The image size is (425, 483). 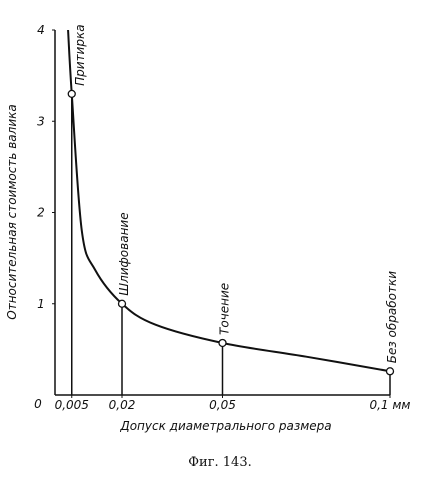 What do you see at coordinates (389, 405) in the screenshot?
I see `x-tick-label: 0,1 мм` at bounding box center [389, 405].